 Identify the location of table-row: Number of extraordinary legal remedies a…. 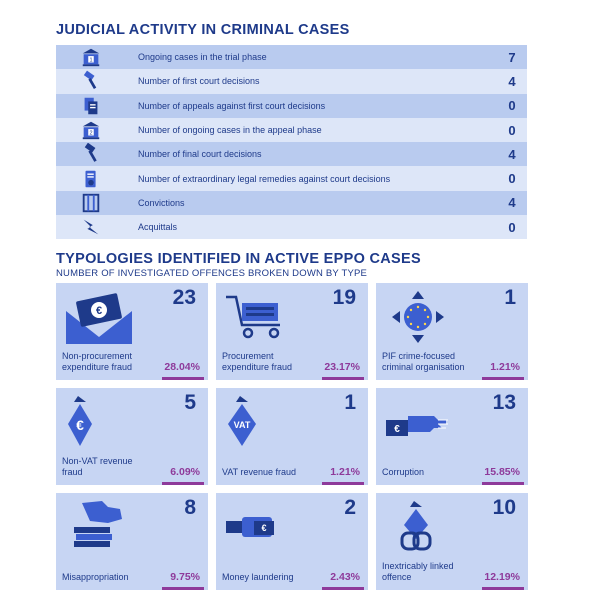
(291, 178).